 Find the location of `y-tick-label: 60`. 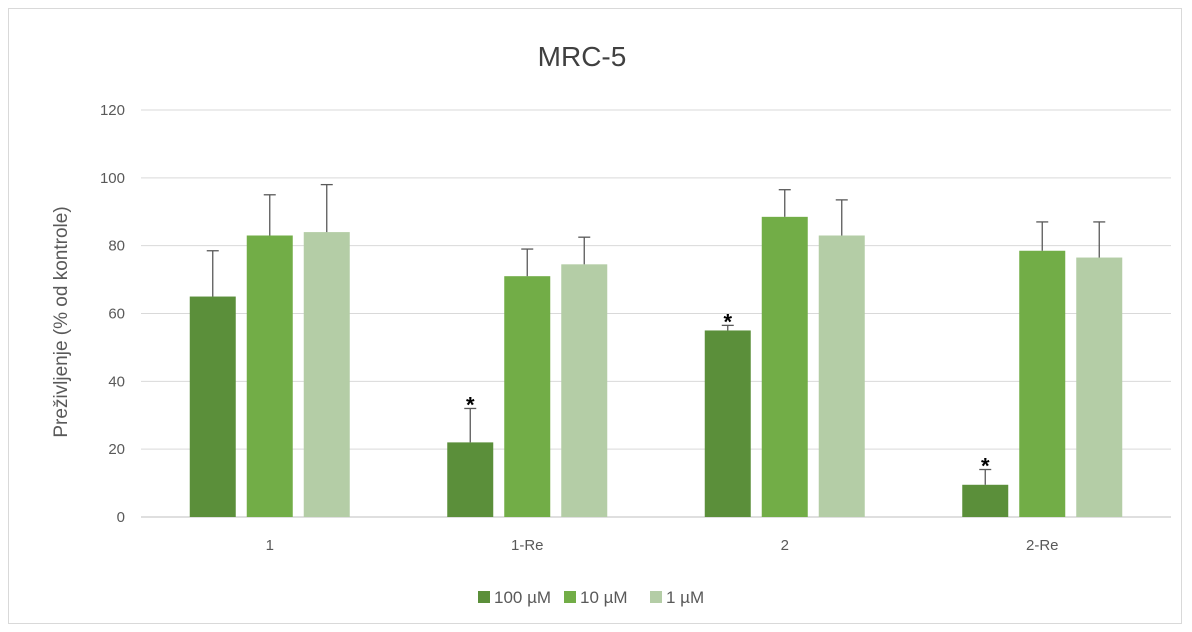

y-tick-label: 60 is located at coordinates (116, 314).